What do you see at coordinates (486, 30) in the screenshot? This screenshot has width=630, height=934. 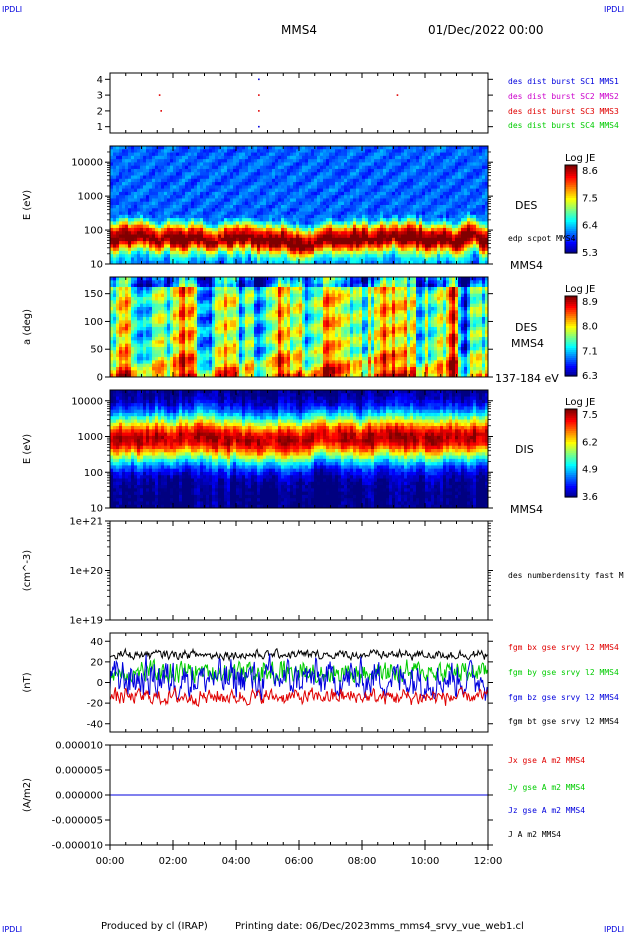 I see `page-datetime: 01/Dec/2022 00:00` at bounding box center [486, 30].